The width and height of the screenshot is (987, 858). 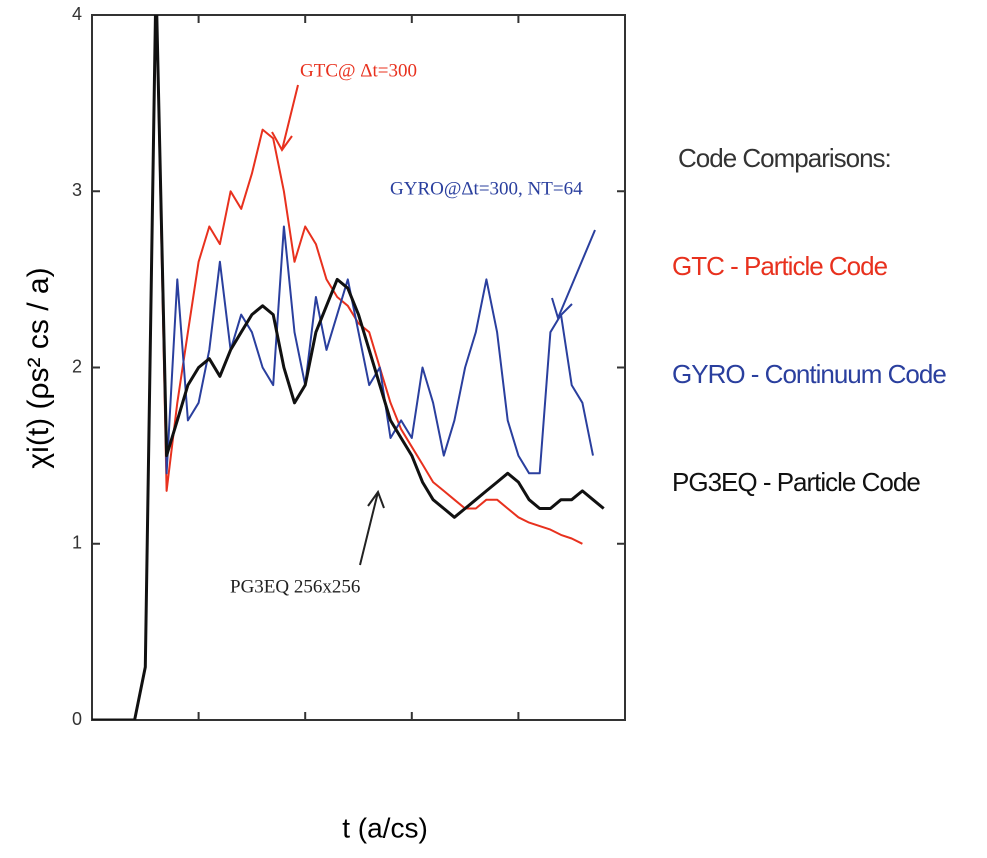 What do you see at coordinates (385, 827) in the screenshot?
I see `x-axis-label: t (a/cs)` at bounding box center [385, 827].